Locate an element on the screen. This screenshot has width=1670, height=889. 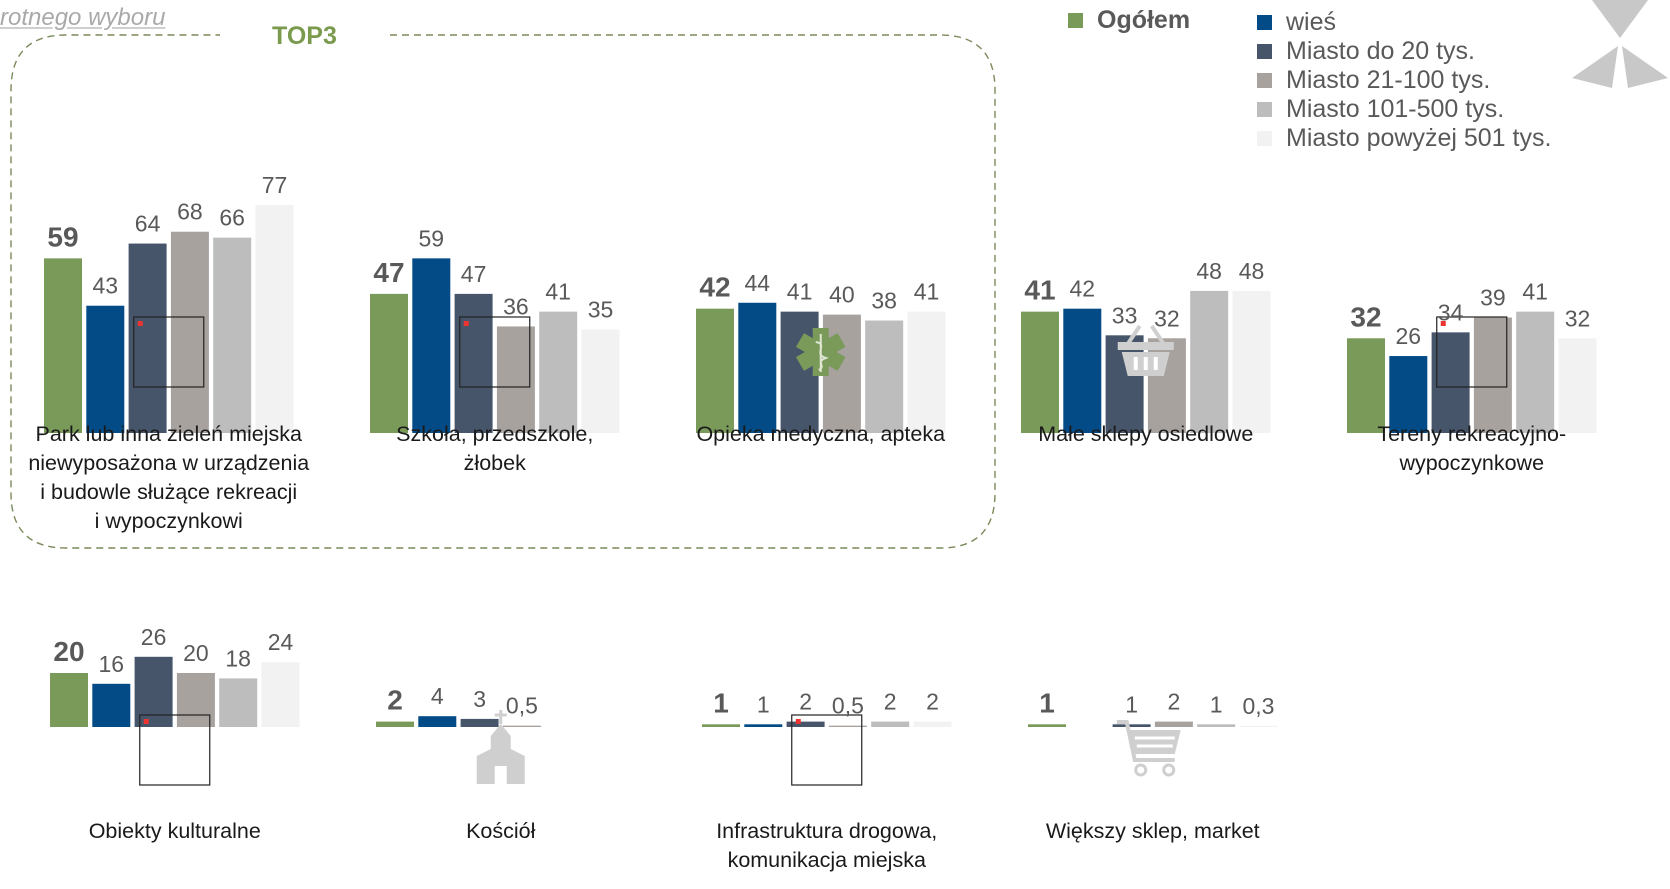
data-label: 48 is located at coordinates (1252, 271).